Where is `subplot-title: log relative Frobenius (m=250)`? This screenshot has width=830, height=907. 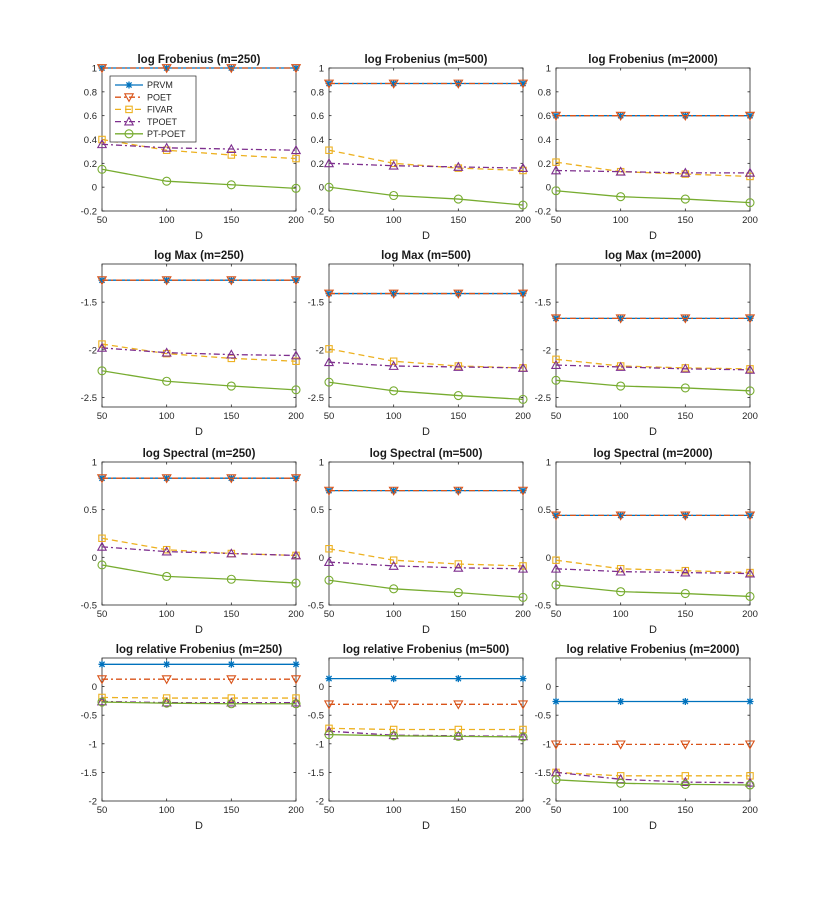
subplot-title: log relative Frobenius (m=250) is located at coordinates (199, 650).